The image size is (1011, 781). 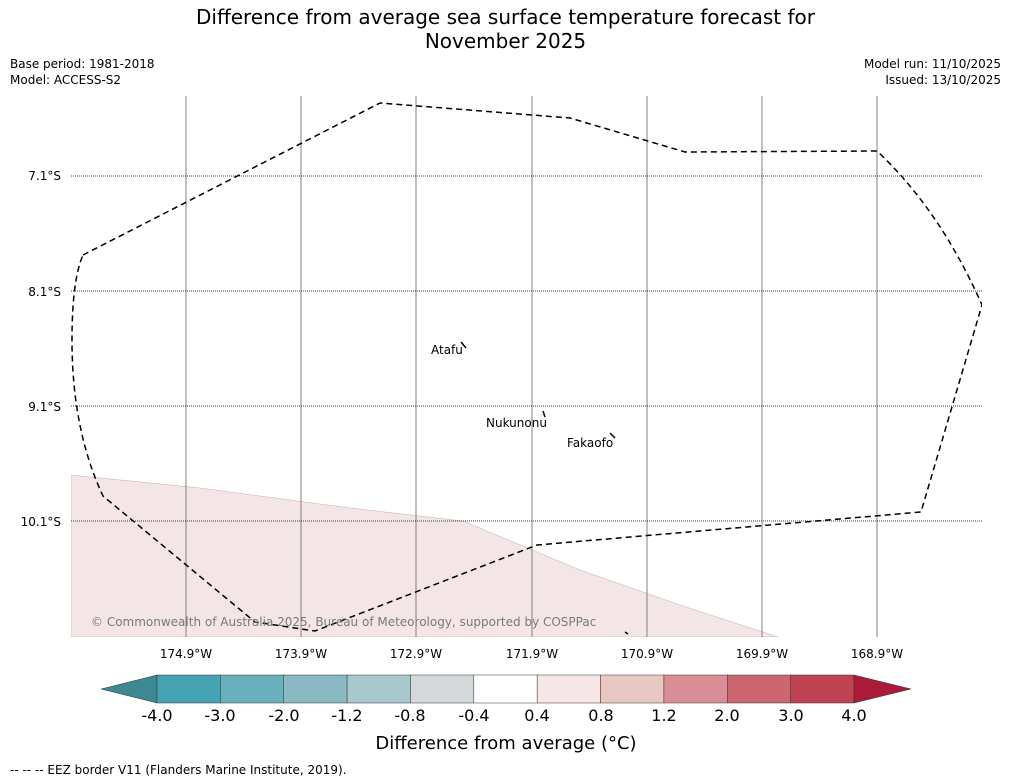 I want to click on place-fakaofo: Fakaofo, so click(x=590, y=443).